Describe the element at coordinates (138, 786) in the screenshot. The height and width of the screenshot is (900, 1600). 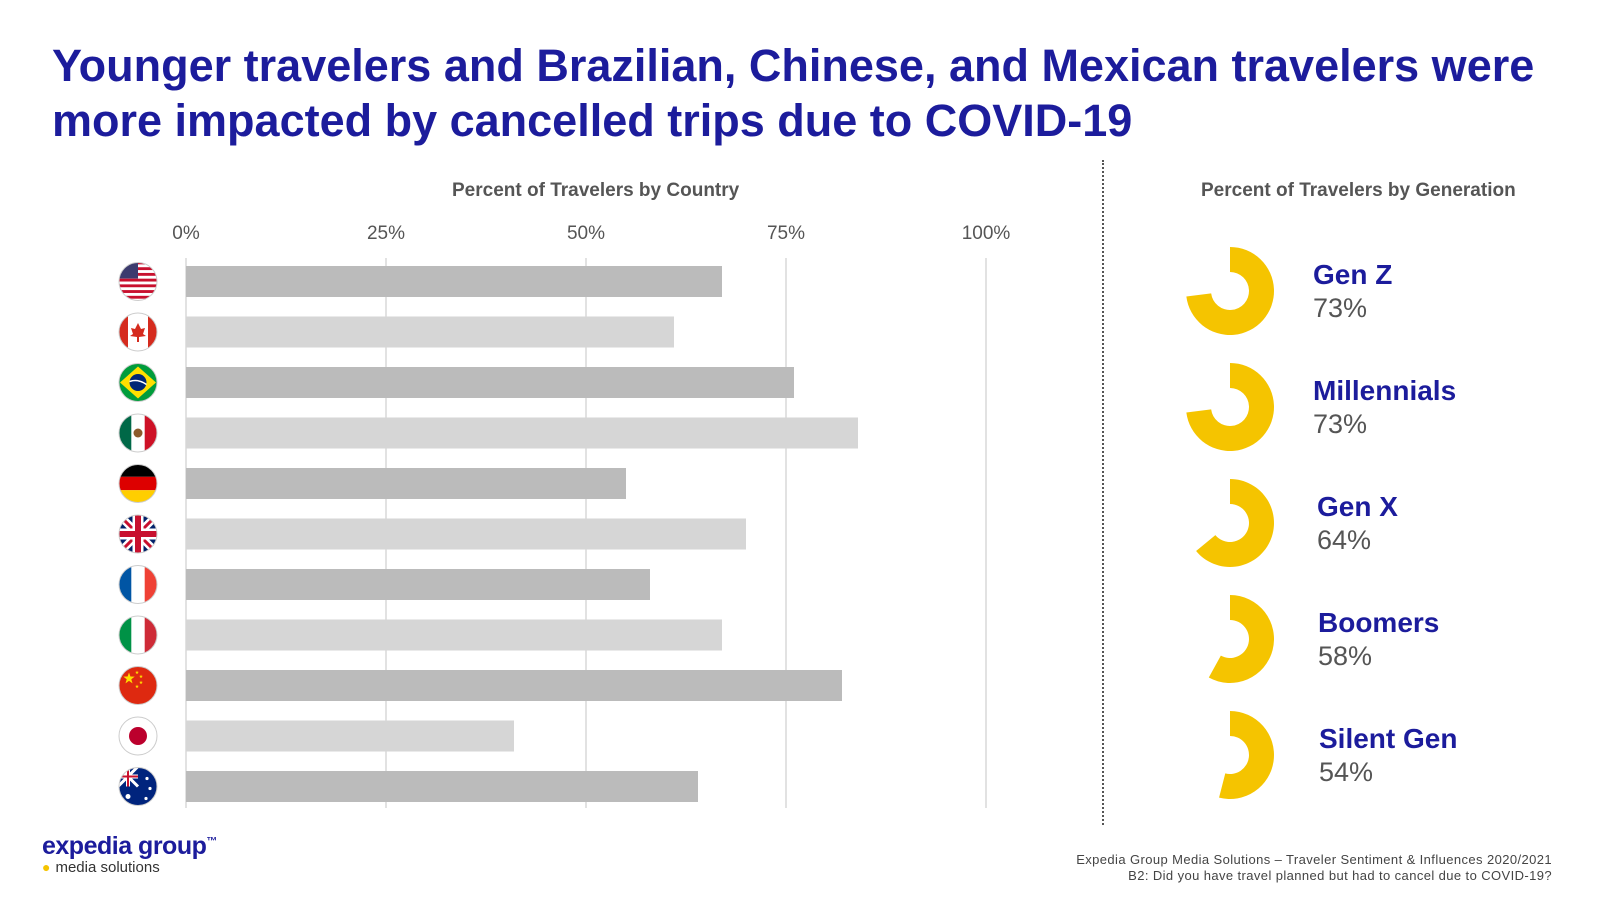
I see `australia-flag-icon` at that location.